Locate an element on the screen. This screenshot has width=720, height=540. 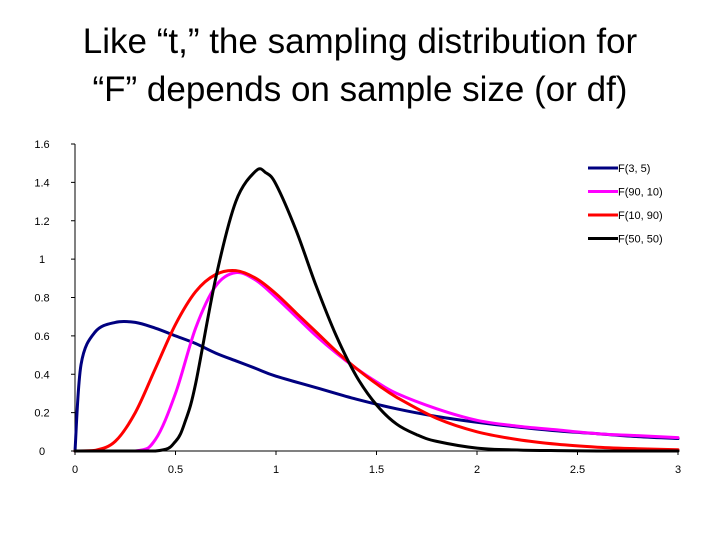
y-tick-label: 1.2 is located at coordinates (41, 222).